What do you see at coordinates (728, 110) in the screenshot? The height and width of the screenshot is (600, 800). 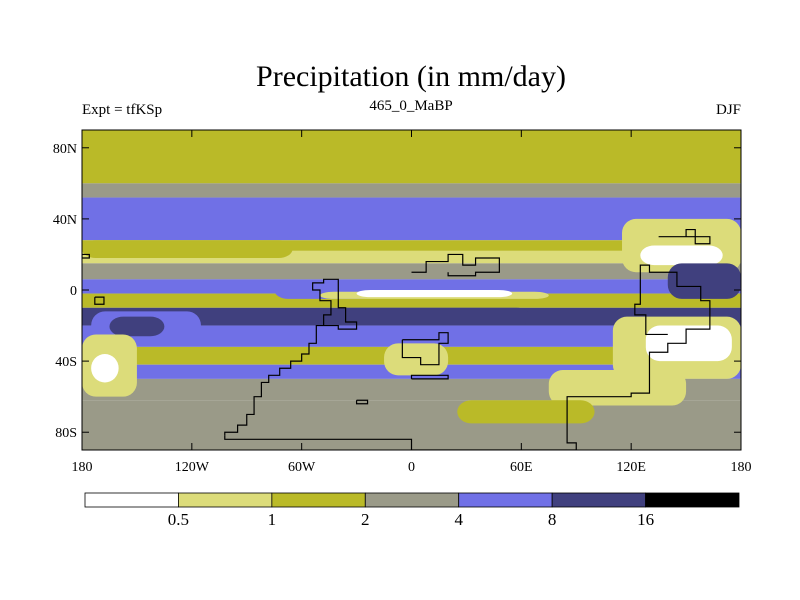 I see `season-label: DJF` at bounding box center [728, 110].